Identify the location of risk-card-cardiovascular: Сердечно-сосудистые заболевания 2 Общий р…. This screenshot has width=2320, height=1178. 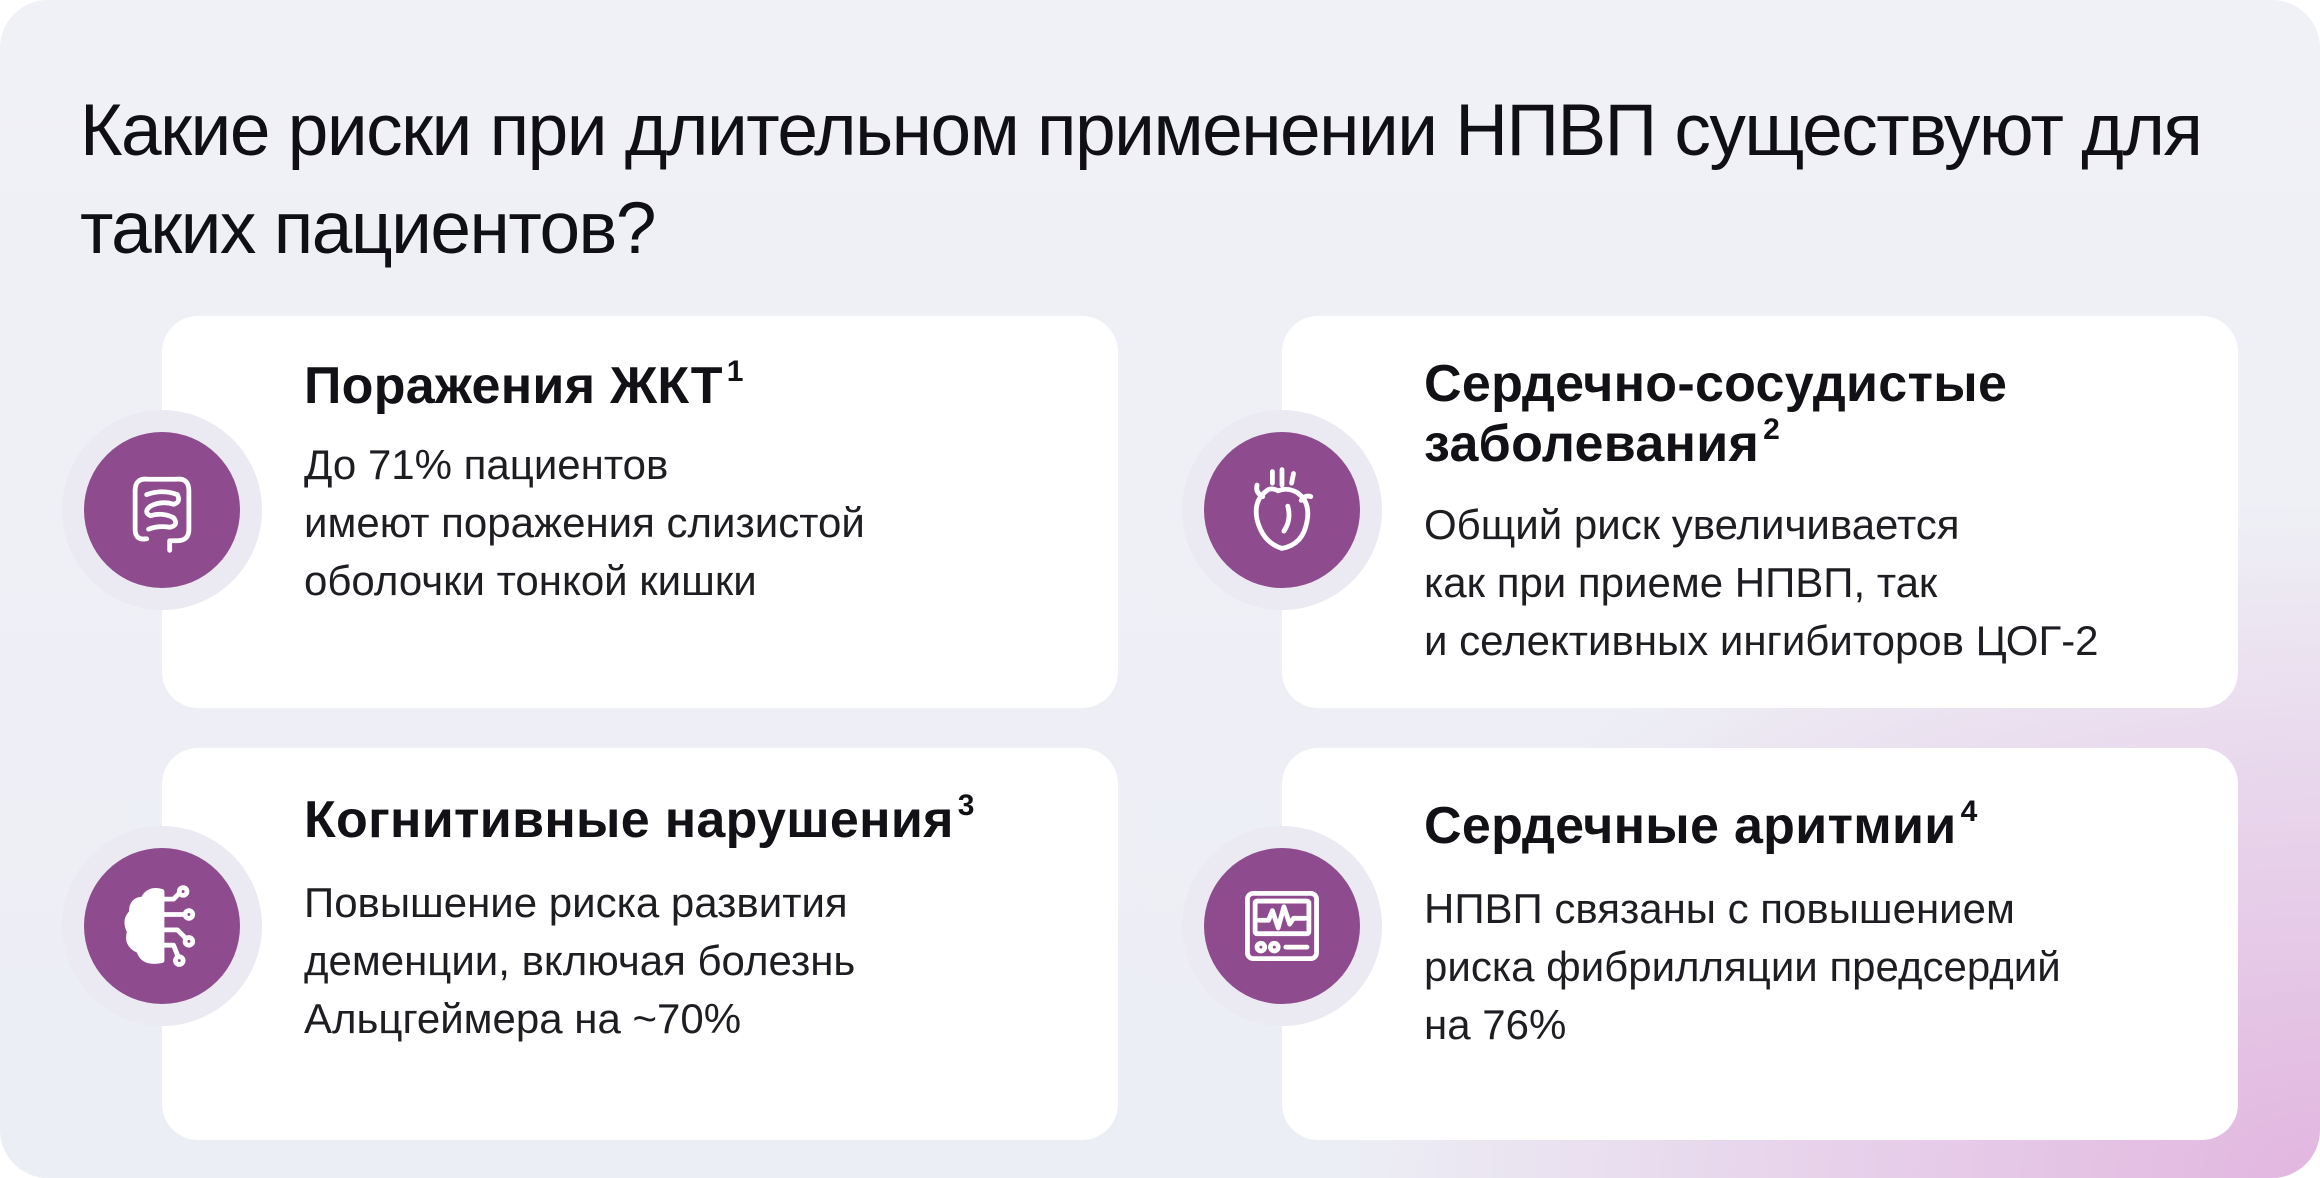
(1760, 512).